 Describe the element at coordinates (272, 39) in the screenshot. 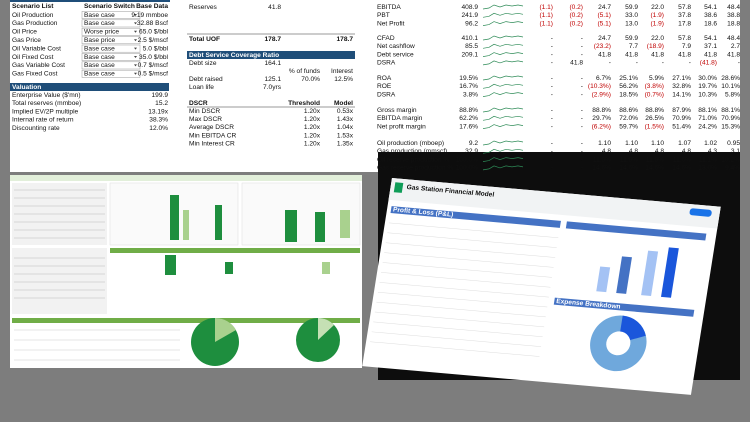

I see `cell-text: 178.7` at that location.